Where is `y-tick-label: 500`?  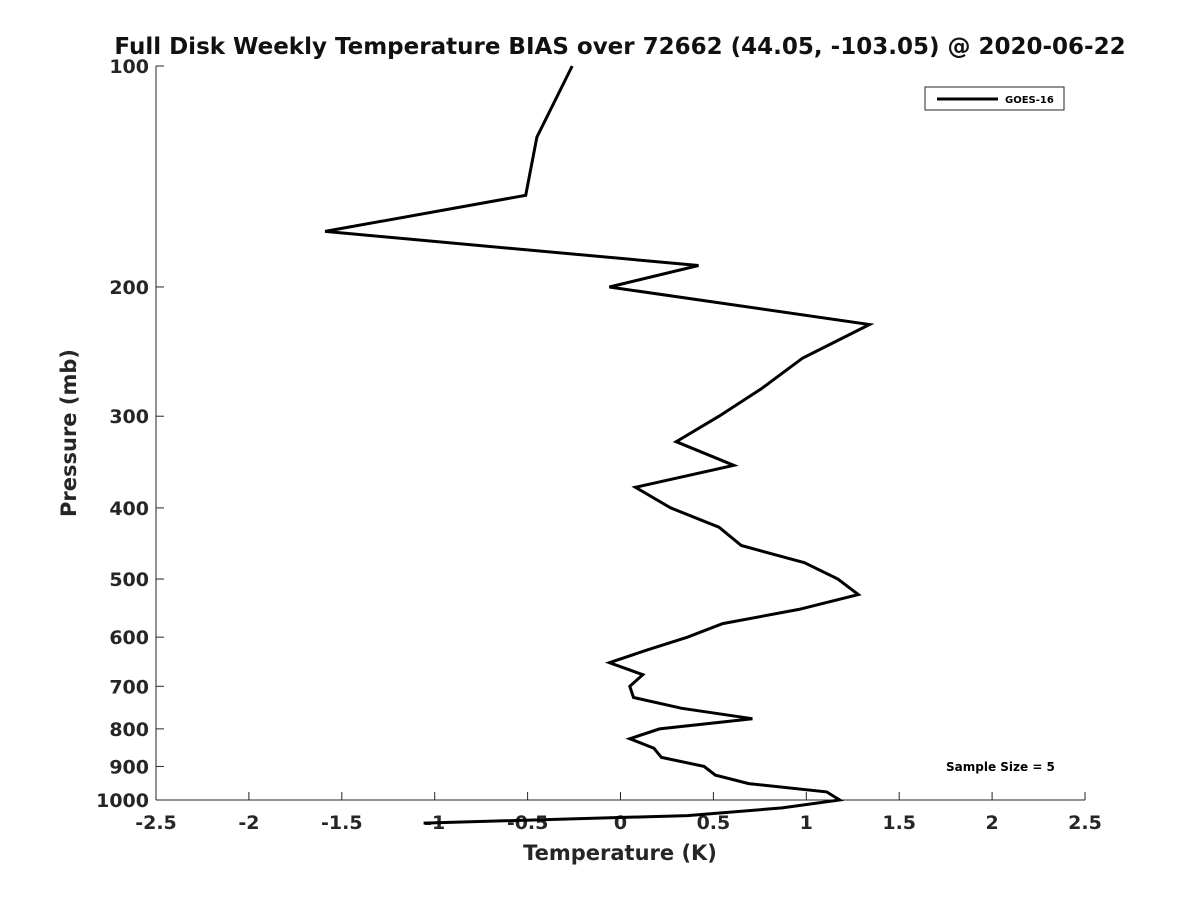
y-tick-label: 500 is located at coordinates (129, 580).